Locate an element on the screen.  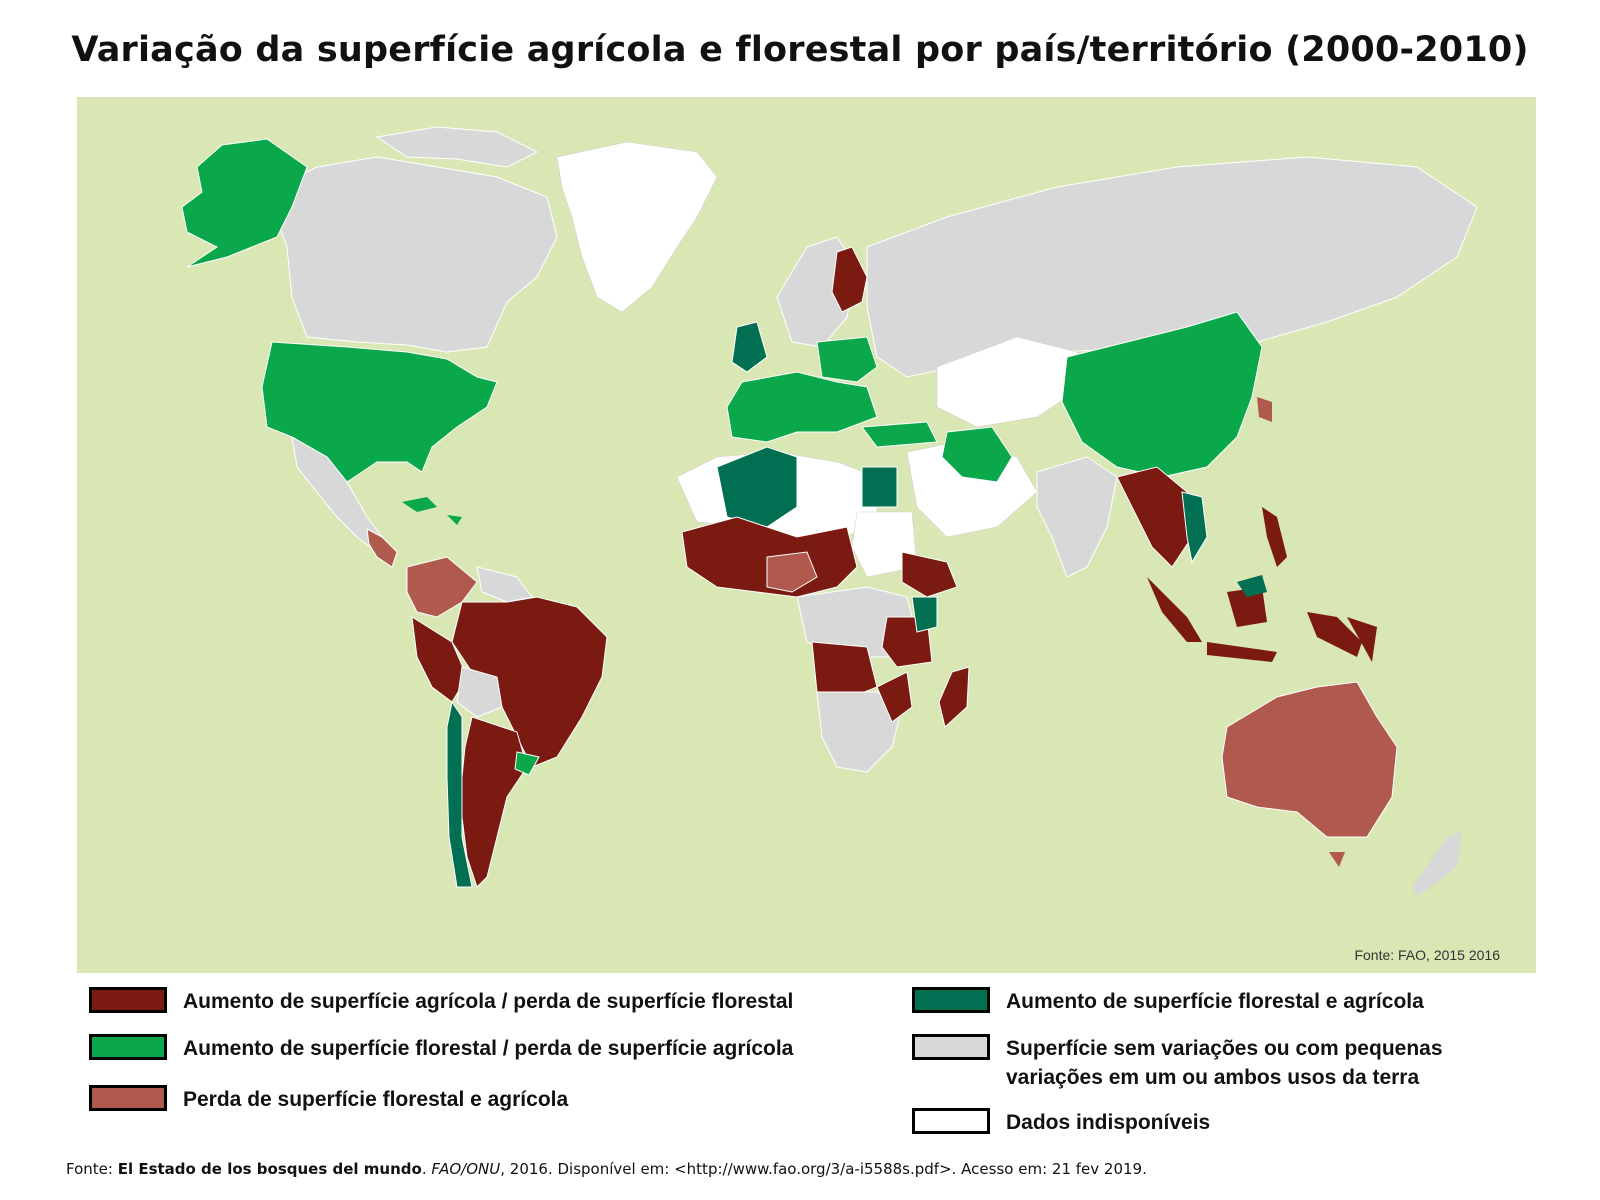
region-ethiopia is located at coordinates (929, 574).